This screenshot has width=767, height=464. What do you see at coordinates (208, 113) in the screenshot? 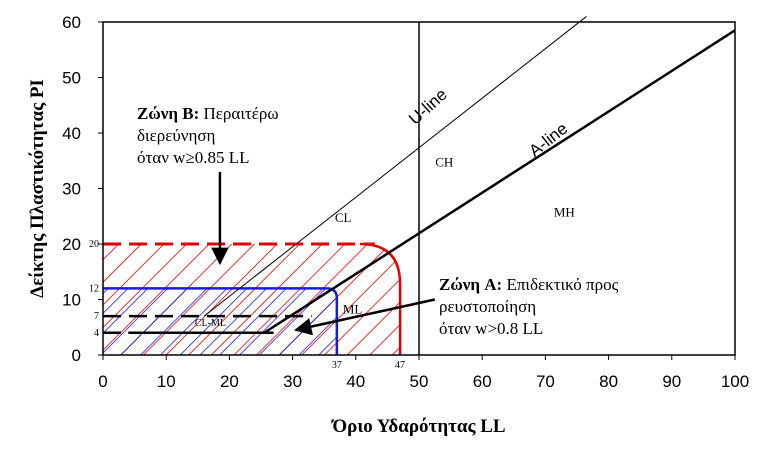
I see `zone-b-title: Ζώνη B: Περαιτέρω` at bounding box center [208, 113].